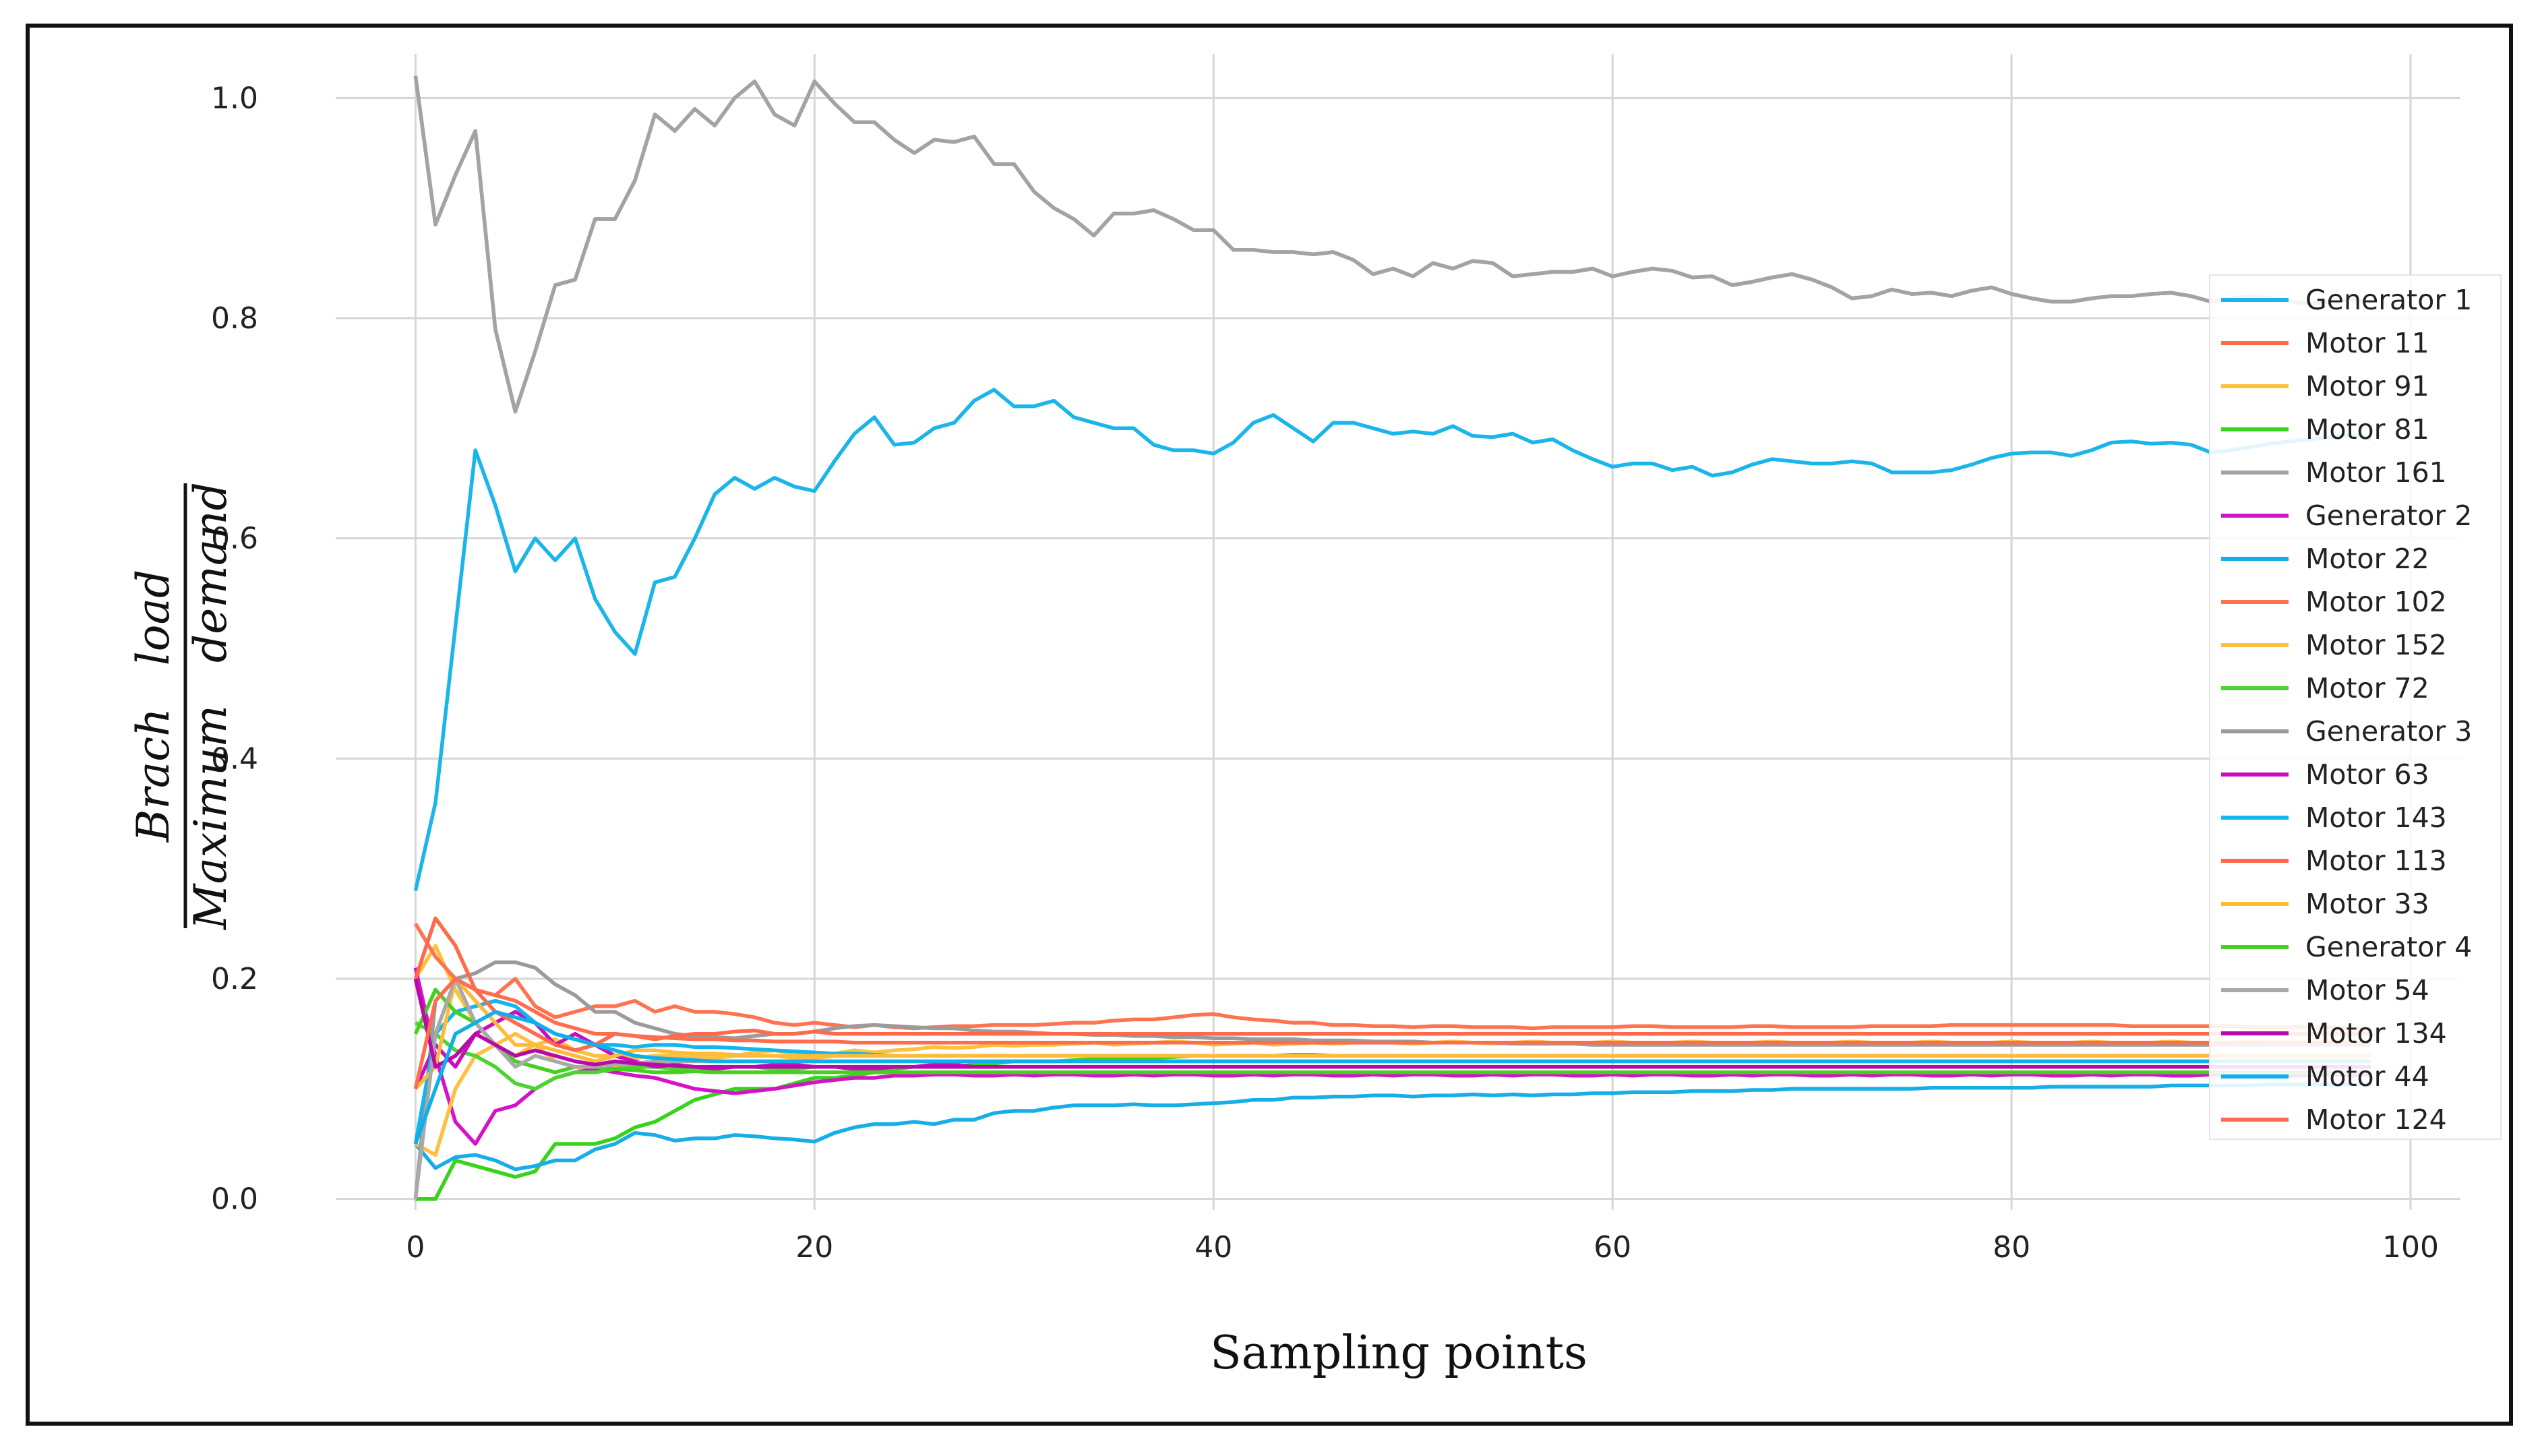 This screenshot has height=1456, width=2542. I want to click on legend-label-motor-134: Motor 134, so click(2376, 1033).